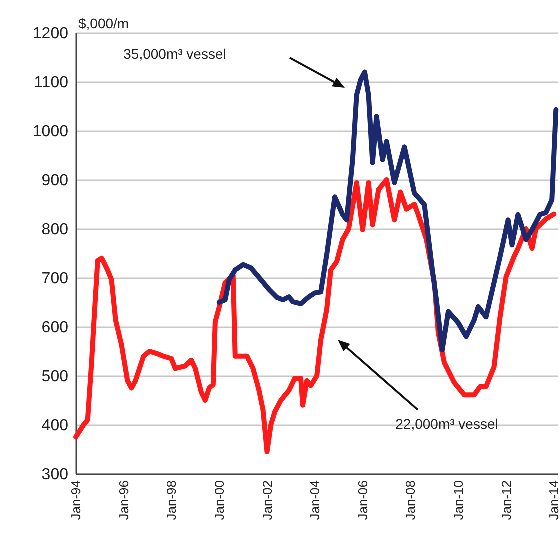 Image resolution: width=560 pixels, height=537 pixels. Describe the element at coordinates (55, 475) in the screenshot. I see `y-tick-label: 300` at that location.